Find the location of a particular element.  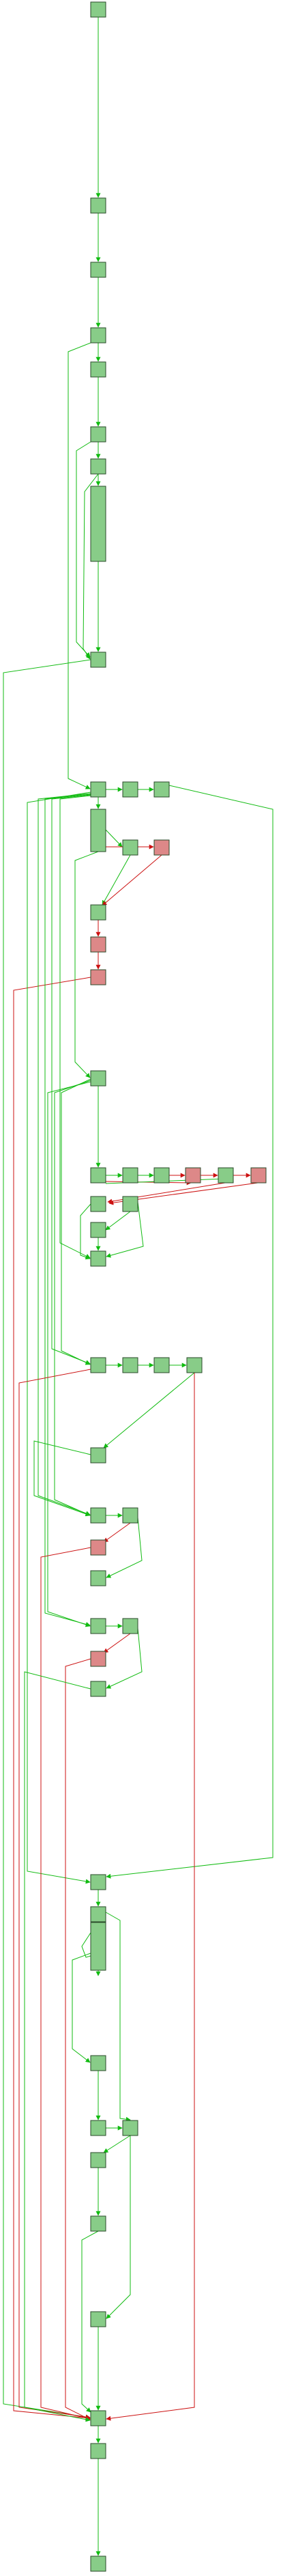

node-failure-n18 is located at coordinates (98, 977).